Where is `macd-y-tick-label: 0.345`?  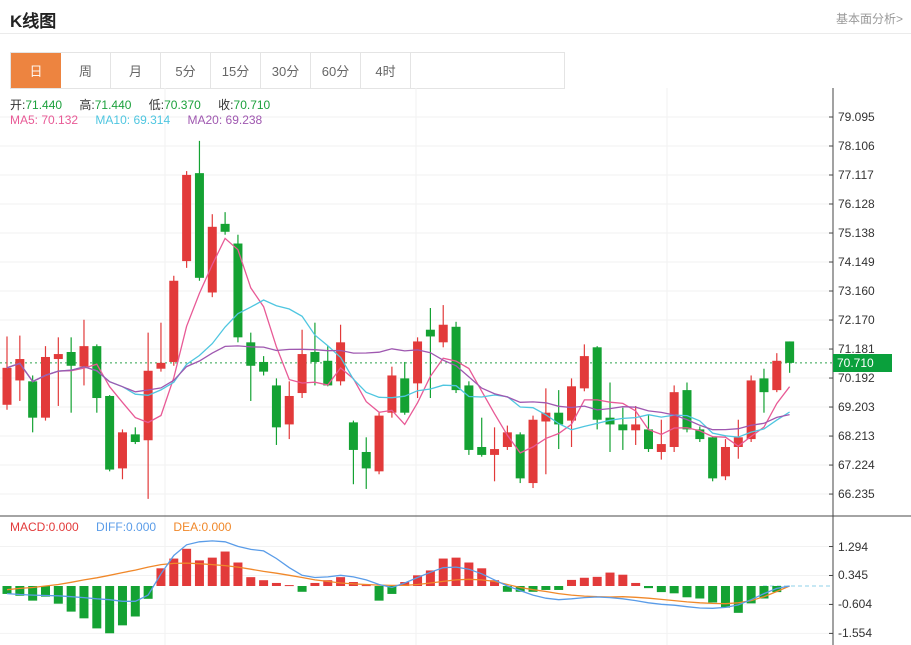 macd-y-tick-label: 0.345 is located at coordinates (853, 575).